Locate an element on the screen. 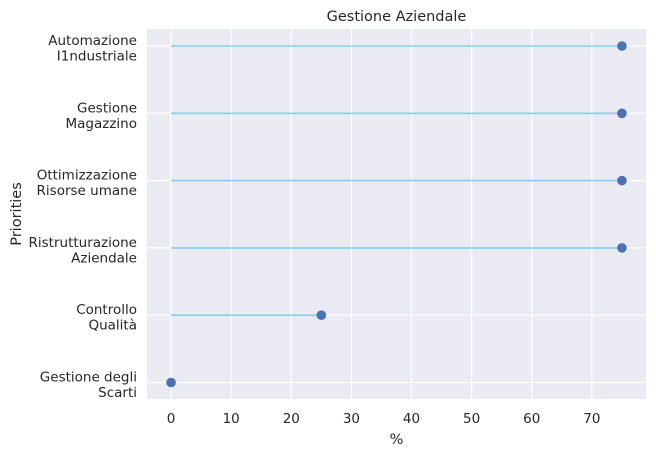  y-tick-label: Ristrutturazione Aziendale is located at coordinates (83, 251).